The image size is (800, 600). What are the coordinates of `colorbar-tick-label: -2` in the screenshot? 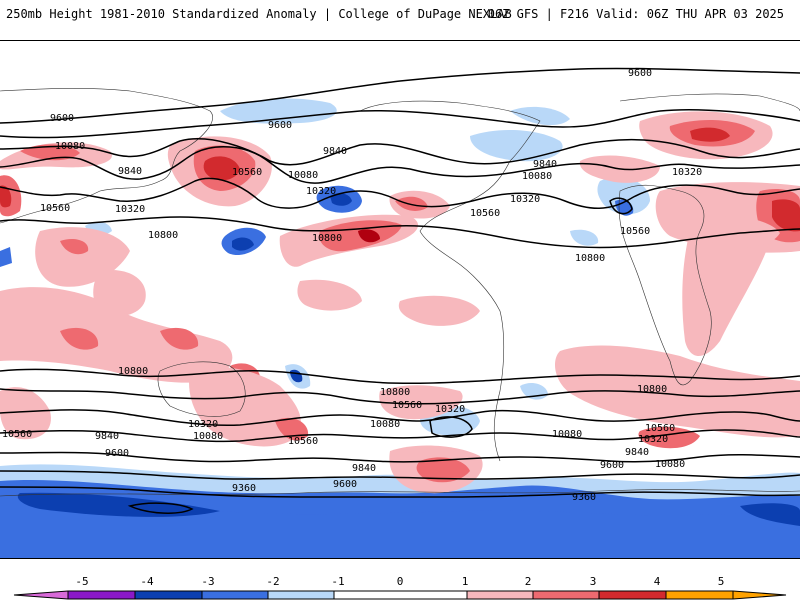 It's located at (272, 581).